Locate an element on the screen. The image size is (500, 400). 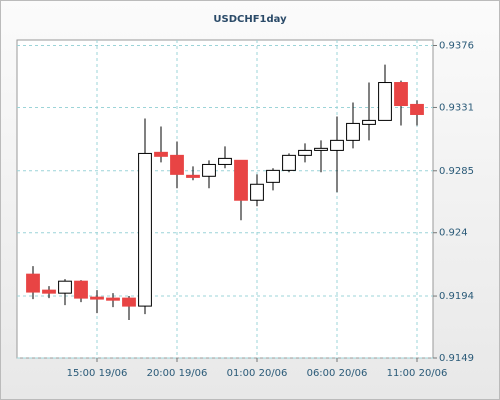
y-tick-label: 0.924 is located at coordinates (453, 233).